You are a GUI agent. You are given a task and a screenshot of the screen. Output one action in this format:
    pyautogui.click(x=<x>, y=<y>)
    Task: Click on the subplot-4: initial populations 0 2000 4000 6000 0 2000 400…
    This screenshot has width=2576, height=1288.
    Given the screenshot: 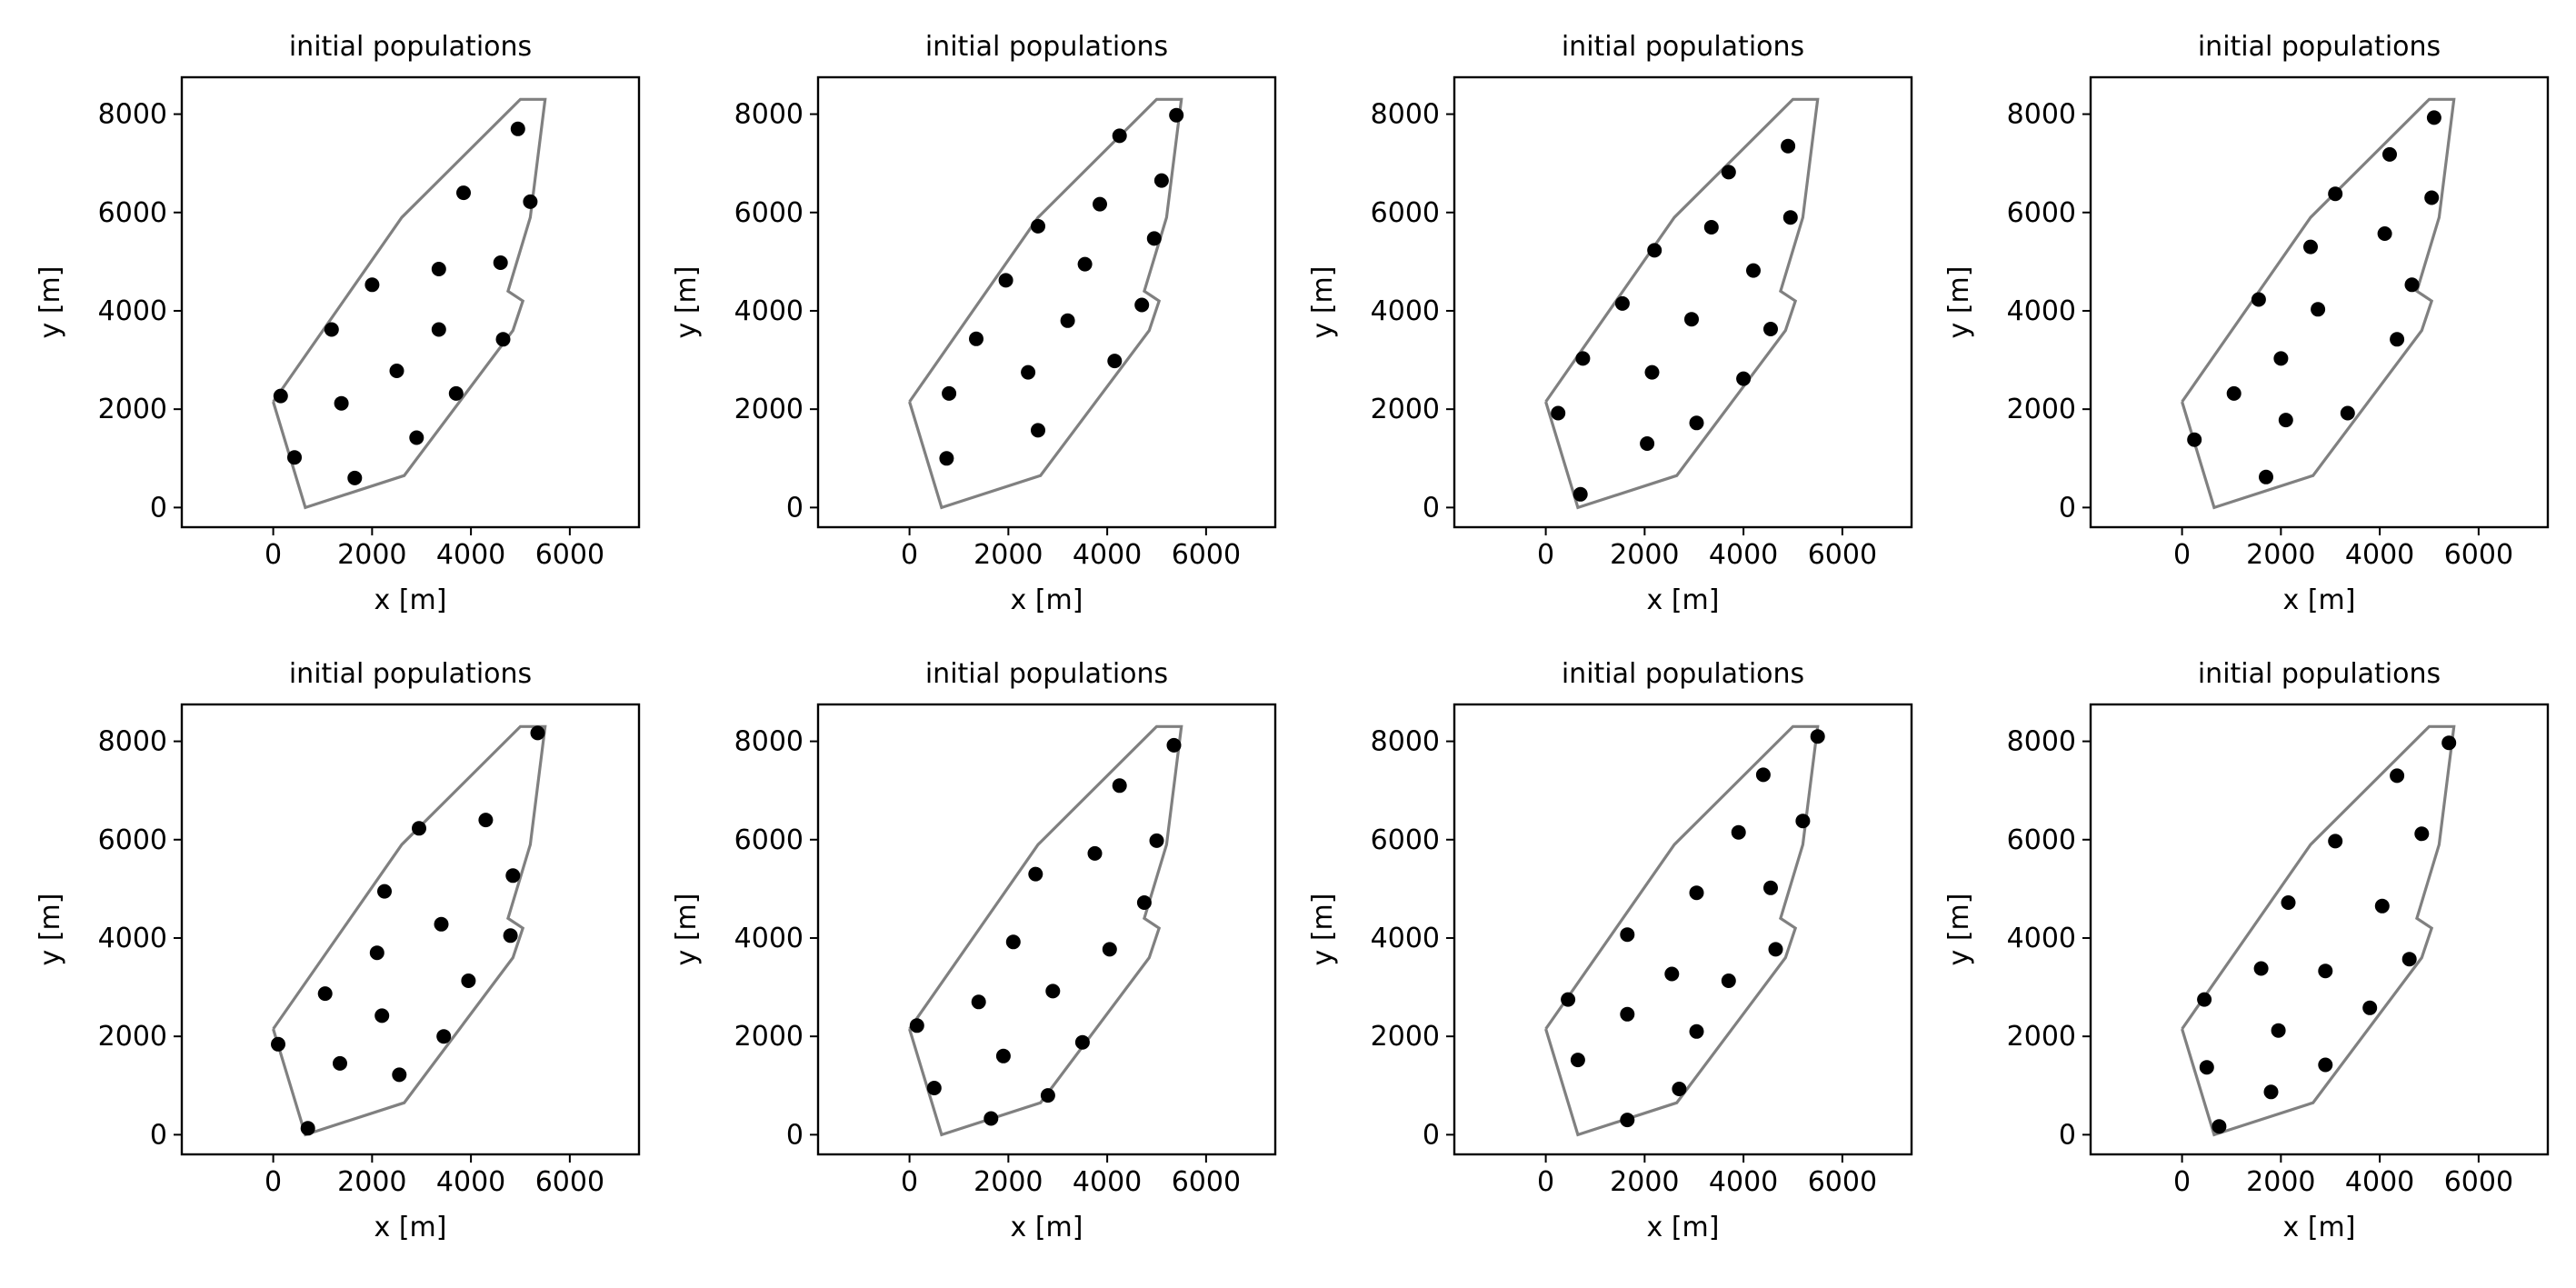 What is the action you would take?
    pyautogui.click(x=2246, y=323)
    